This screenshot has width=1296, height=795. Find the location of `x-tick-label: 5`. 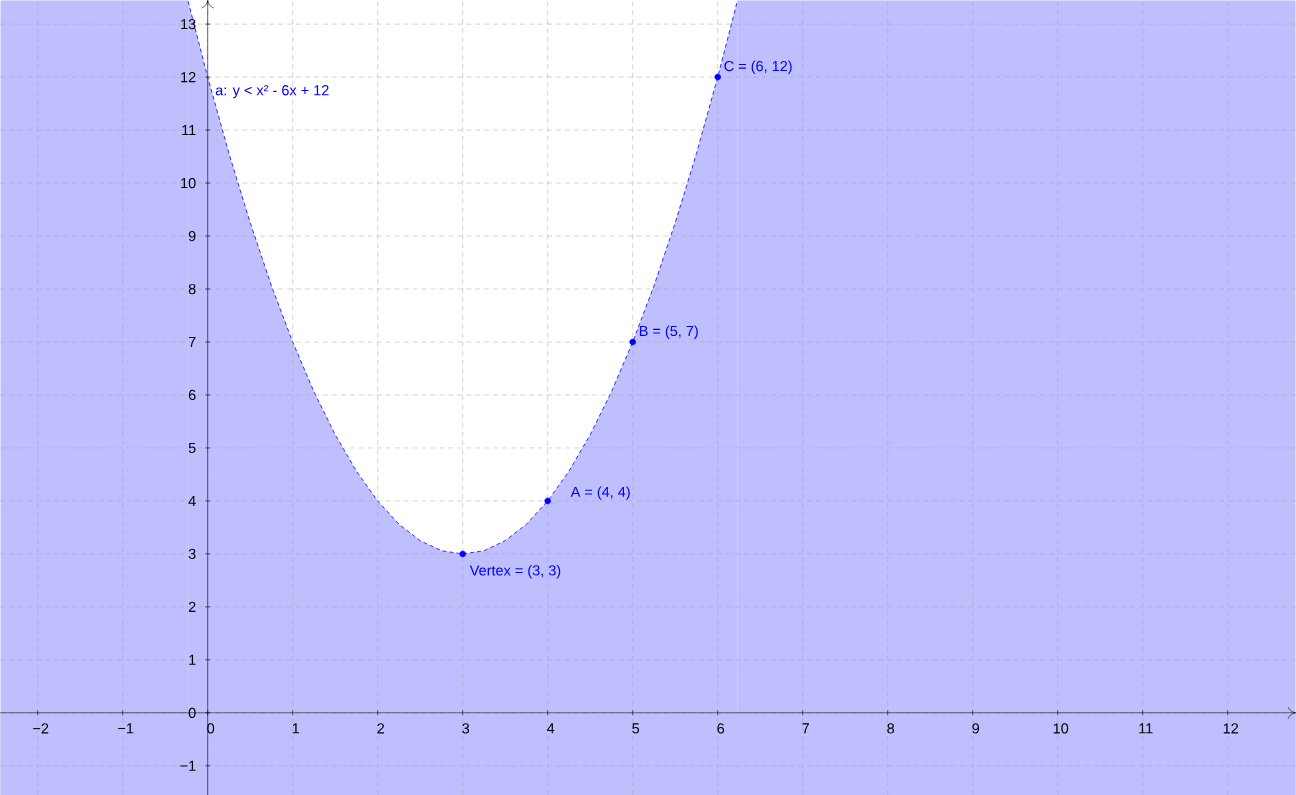

x-tick-label: 5 is located at coordinates (636, 728).